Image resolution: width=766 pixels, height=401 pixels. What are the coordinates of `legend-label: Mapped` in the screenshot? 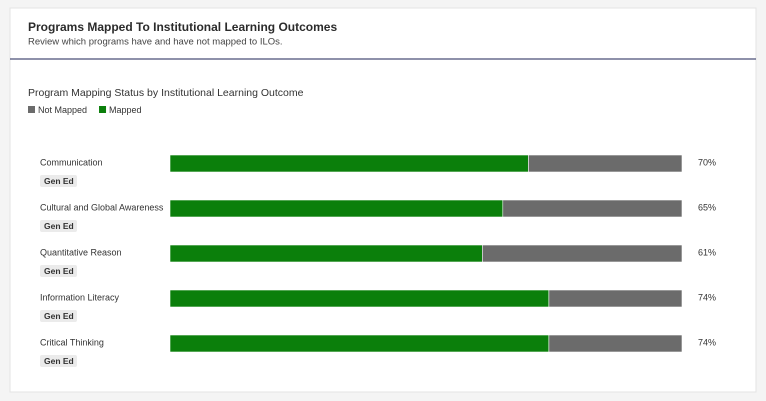 It's located at (125, 110).